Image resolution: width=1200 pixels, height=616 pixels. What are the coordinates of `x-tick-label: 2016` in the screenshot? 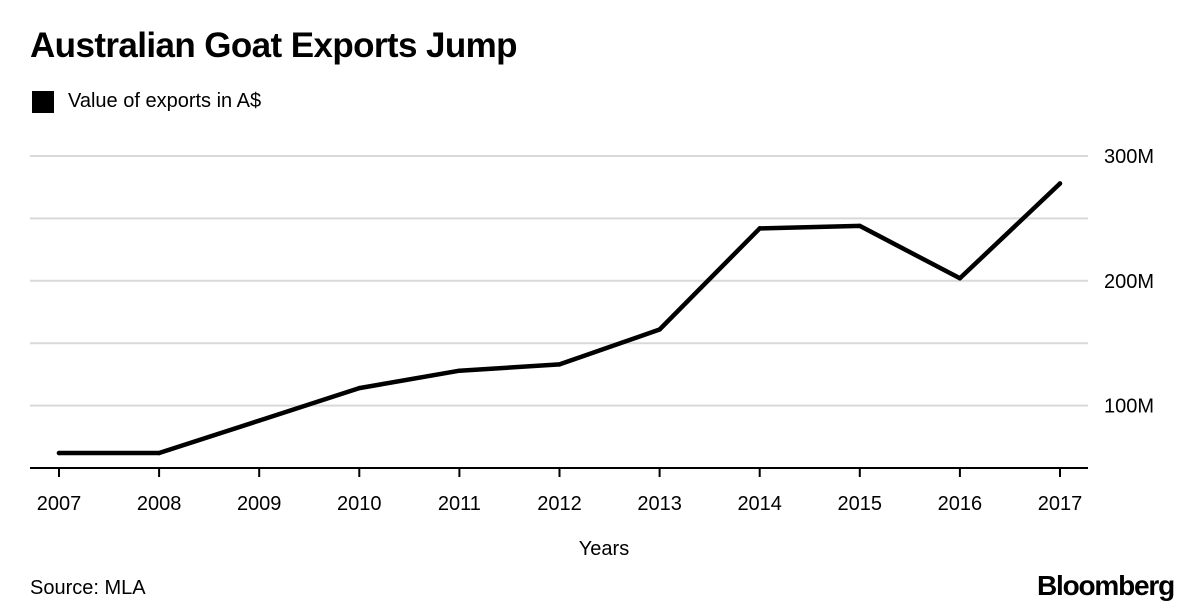 It's located at (960, 504).